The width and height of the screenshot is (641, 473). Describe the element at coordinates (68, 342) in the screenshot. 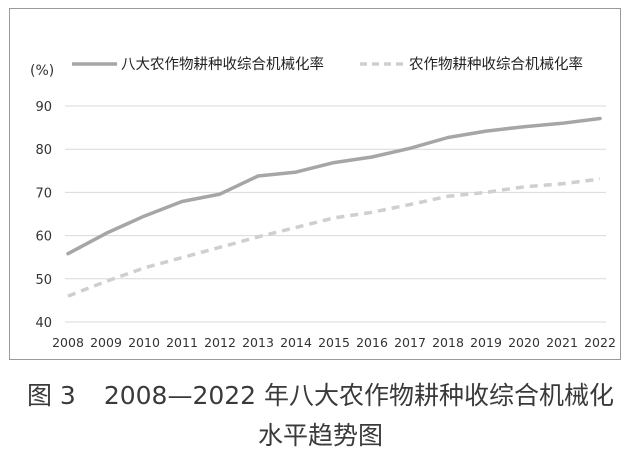

I see `x-tick-label-2008: 2008` at that location.